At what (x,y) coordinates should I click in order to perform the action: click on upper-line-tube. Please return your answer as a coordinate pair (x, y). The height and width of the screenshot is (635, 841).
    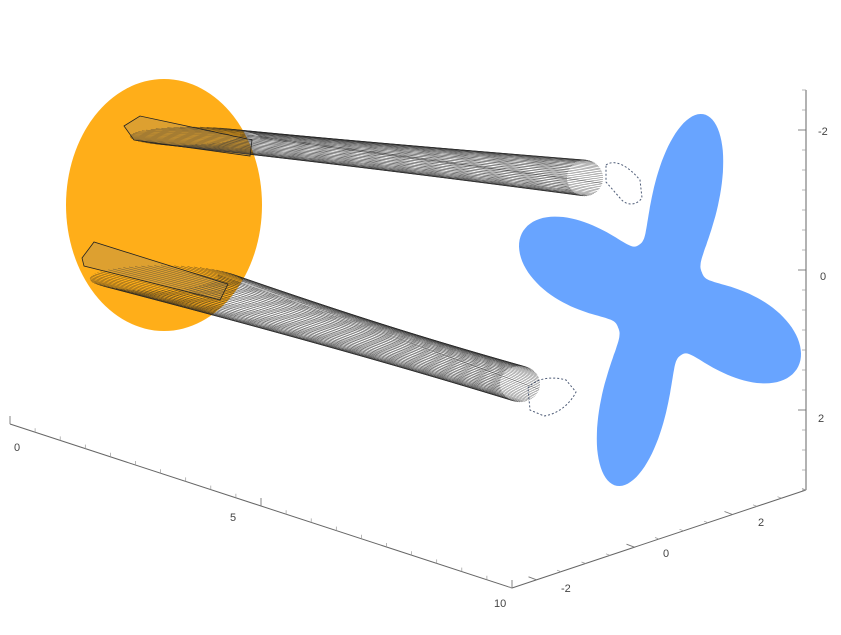
    Looking at the image, I should click on (366, 161).